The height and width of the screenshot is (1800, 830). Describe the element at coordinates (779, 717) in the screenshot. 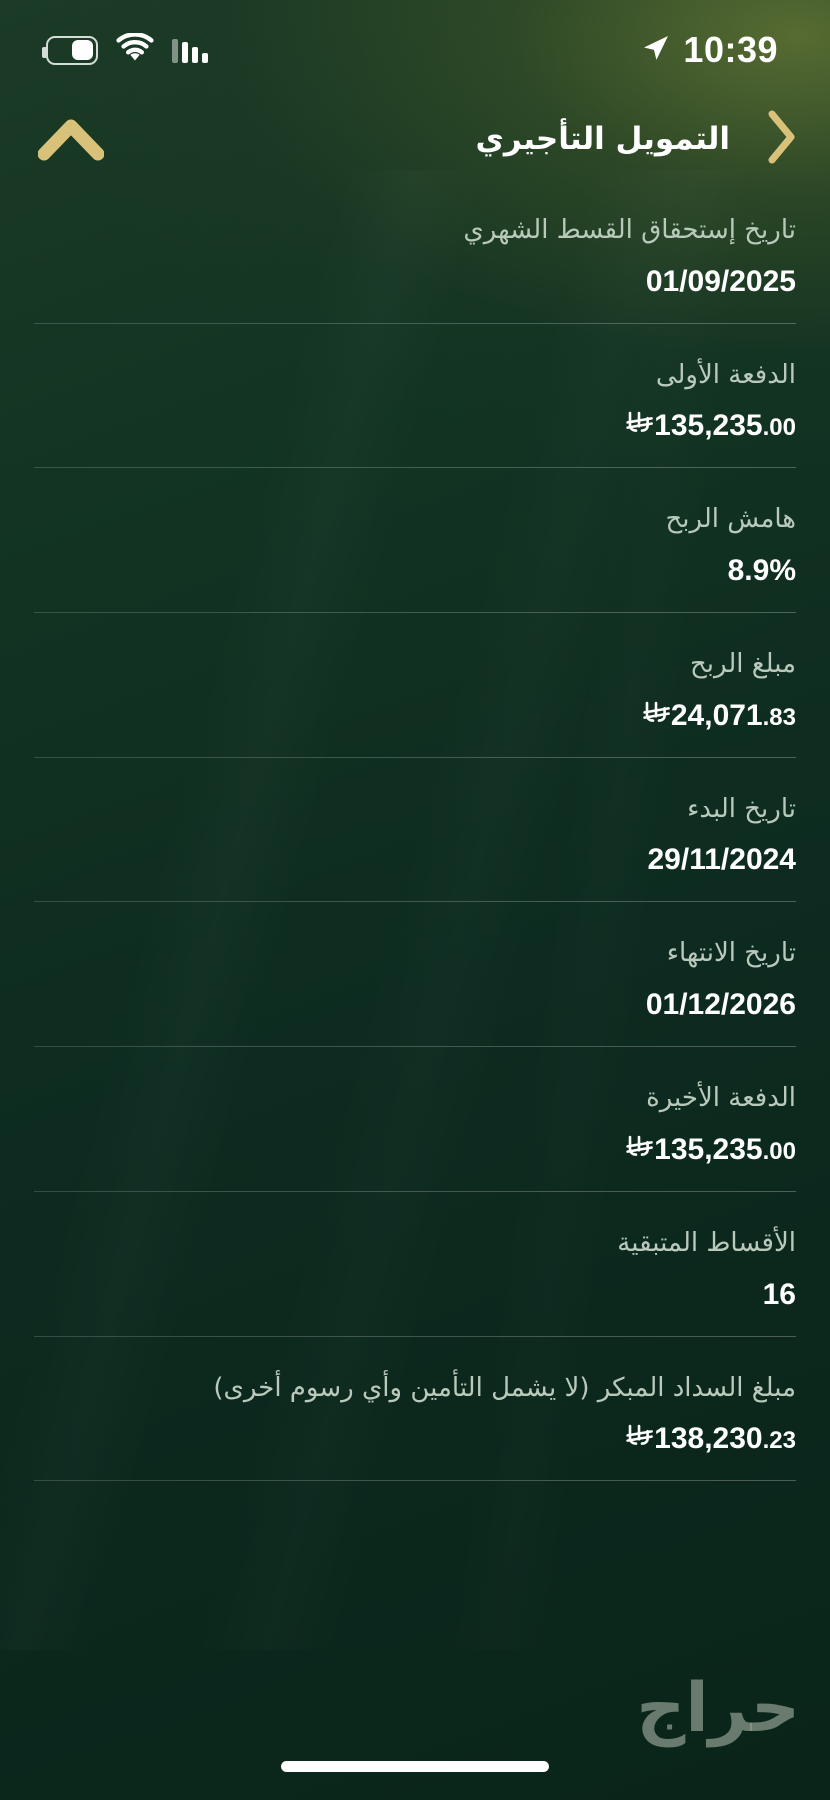

I see `detail-value-decimals: .83` at that location.